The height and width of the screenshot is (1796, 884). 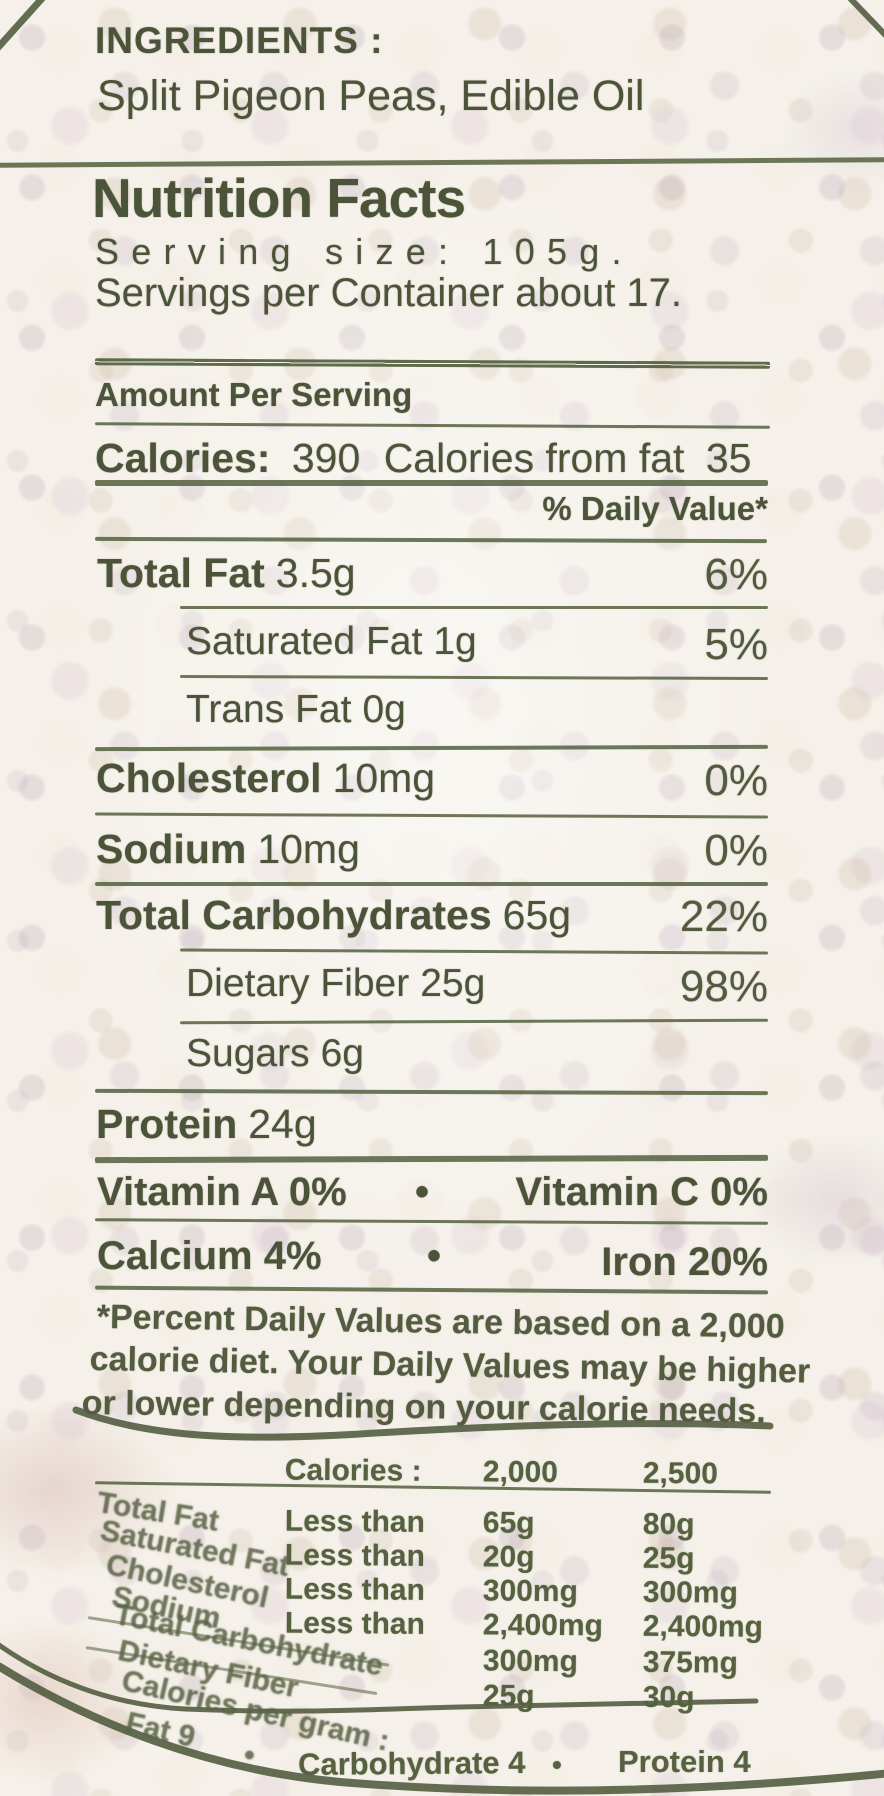 What do you see at coordinates (668, 1524) in the screenshot?
I see `value-2500: 80g` at bounding box center [668, 1524].